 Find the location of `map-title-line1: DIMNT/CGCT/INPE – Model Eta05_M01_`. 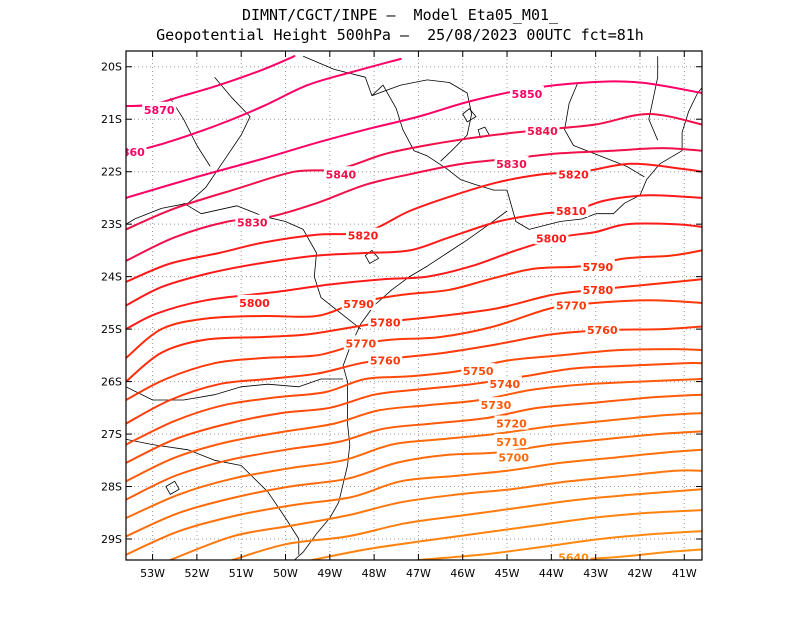

map-title-line1: DIMNT/CGCT/INPE – Model Eta05_M01_ is located at coordinates (400, 15).